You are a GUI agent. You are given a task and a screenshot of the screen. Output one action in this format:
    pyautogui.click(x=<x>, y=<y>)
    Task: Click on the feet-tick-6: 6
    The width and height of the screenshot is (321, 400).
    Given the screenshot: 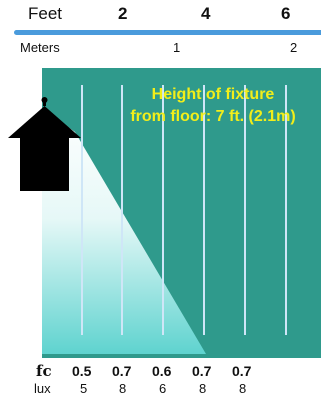 What is the action you would take?
    pyautogui.click(x=286, y=13)
    